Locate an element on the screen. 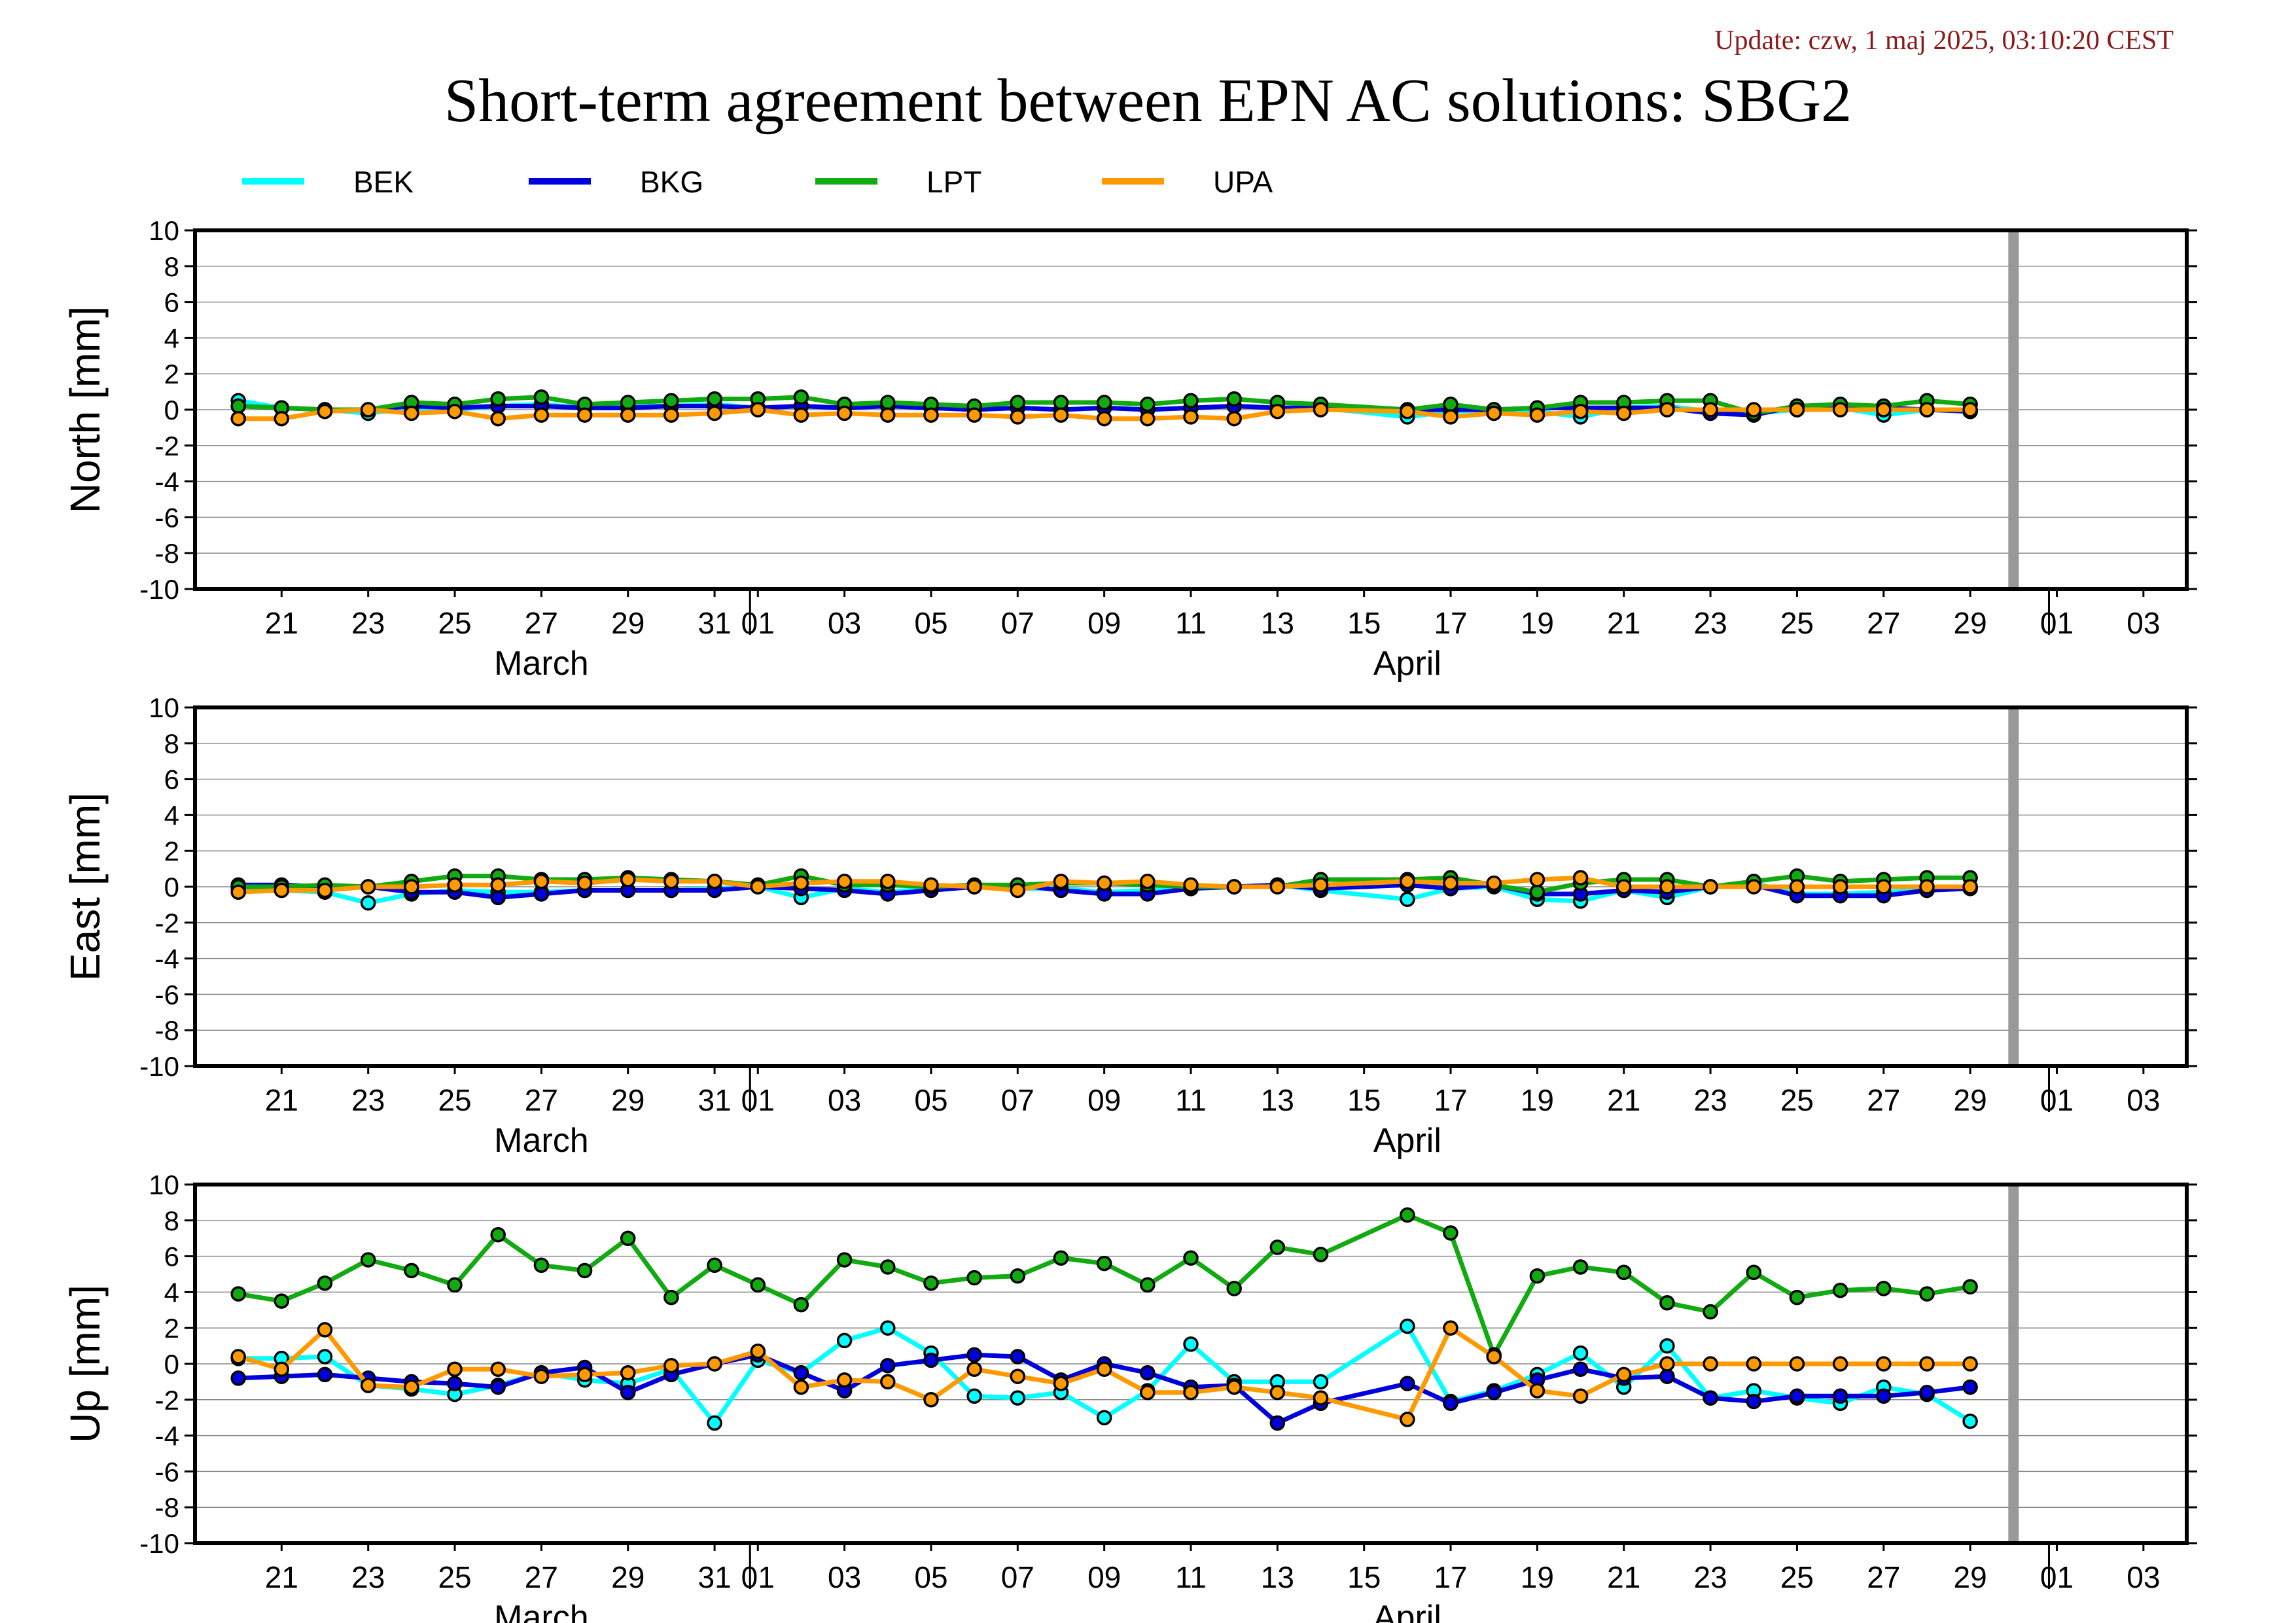 Image resolution: width=2296 pixels, height=1623 pixels. x-tick-label: 17 is located at coordinates (1450, 1577).